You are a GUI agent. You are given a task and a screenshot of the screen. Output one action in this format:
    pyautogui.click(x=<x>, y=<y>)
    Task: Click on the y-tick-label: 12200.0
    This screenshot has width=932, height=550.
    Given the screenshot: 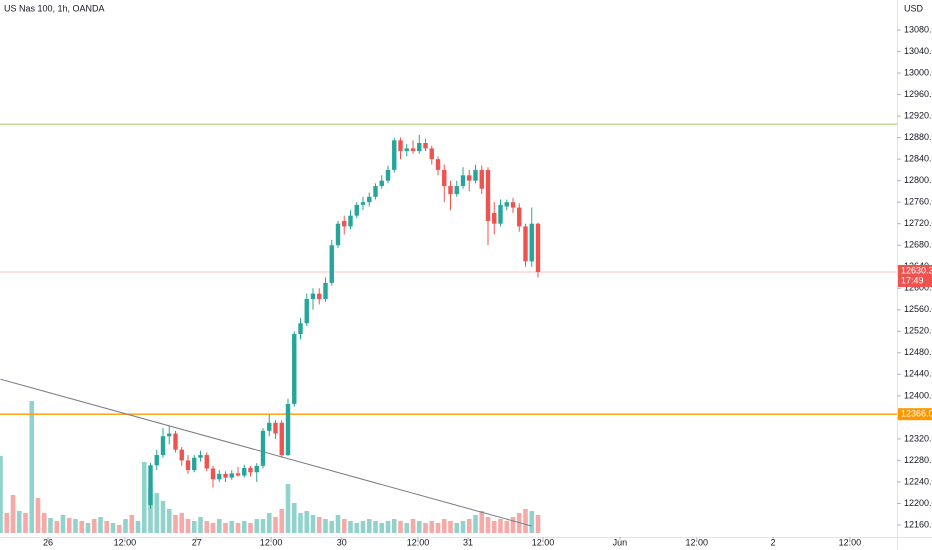 What is the action you would take?
    pyautogui.click(x=918, y=503)
    